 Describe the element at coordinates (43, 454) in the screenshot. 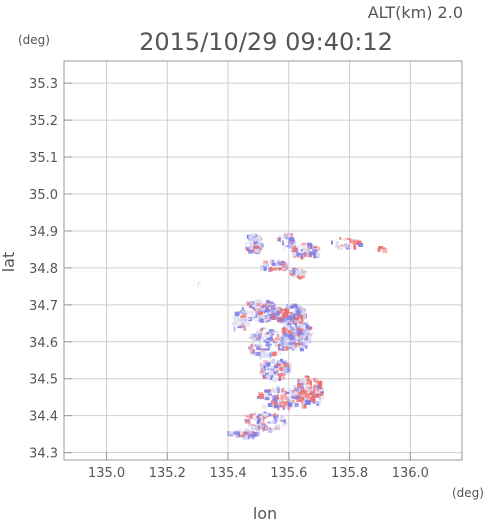

I see `y-tick-label: 34.3` at that location.